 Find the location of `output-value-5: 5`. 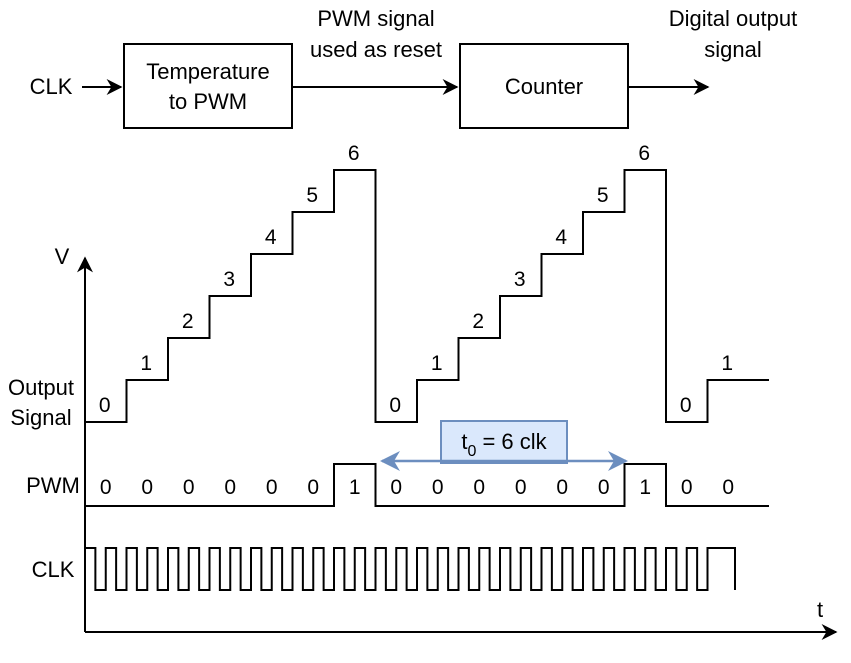

output-value-5: 5 is located at coordinates (312, 195).